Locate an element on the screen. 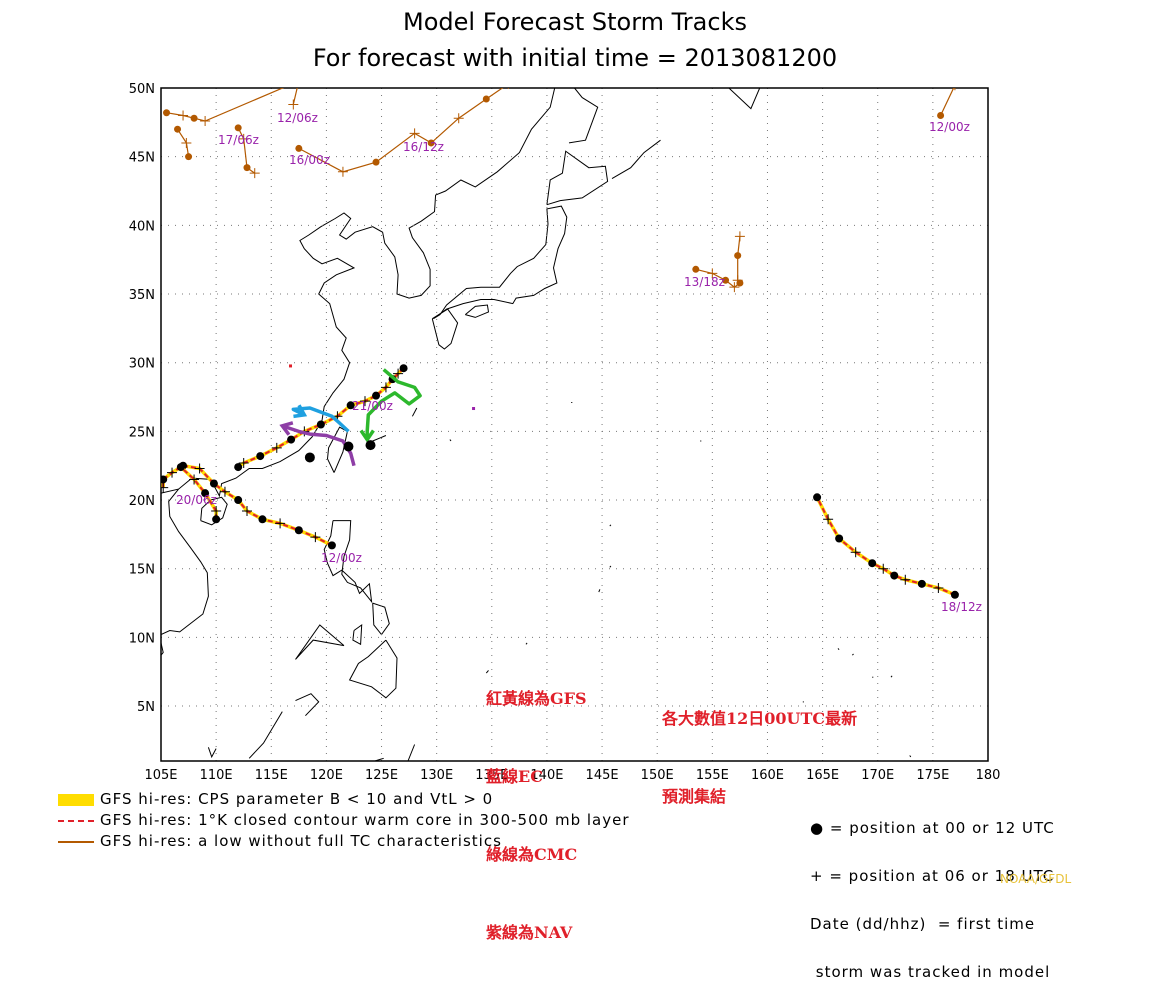 The height and width of the screenshot is (996, 1150). nav-track-arrow is located at coordinates (286, 428).